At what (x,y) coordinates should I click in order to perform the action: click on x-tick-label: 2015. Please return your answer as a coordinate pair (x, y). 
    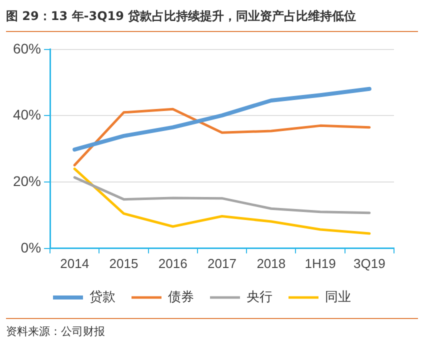
    Looking at the image, I should click on (123, 263).